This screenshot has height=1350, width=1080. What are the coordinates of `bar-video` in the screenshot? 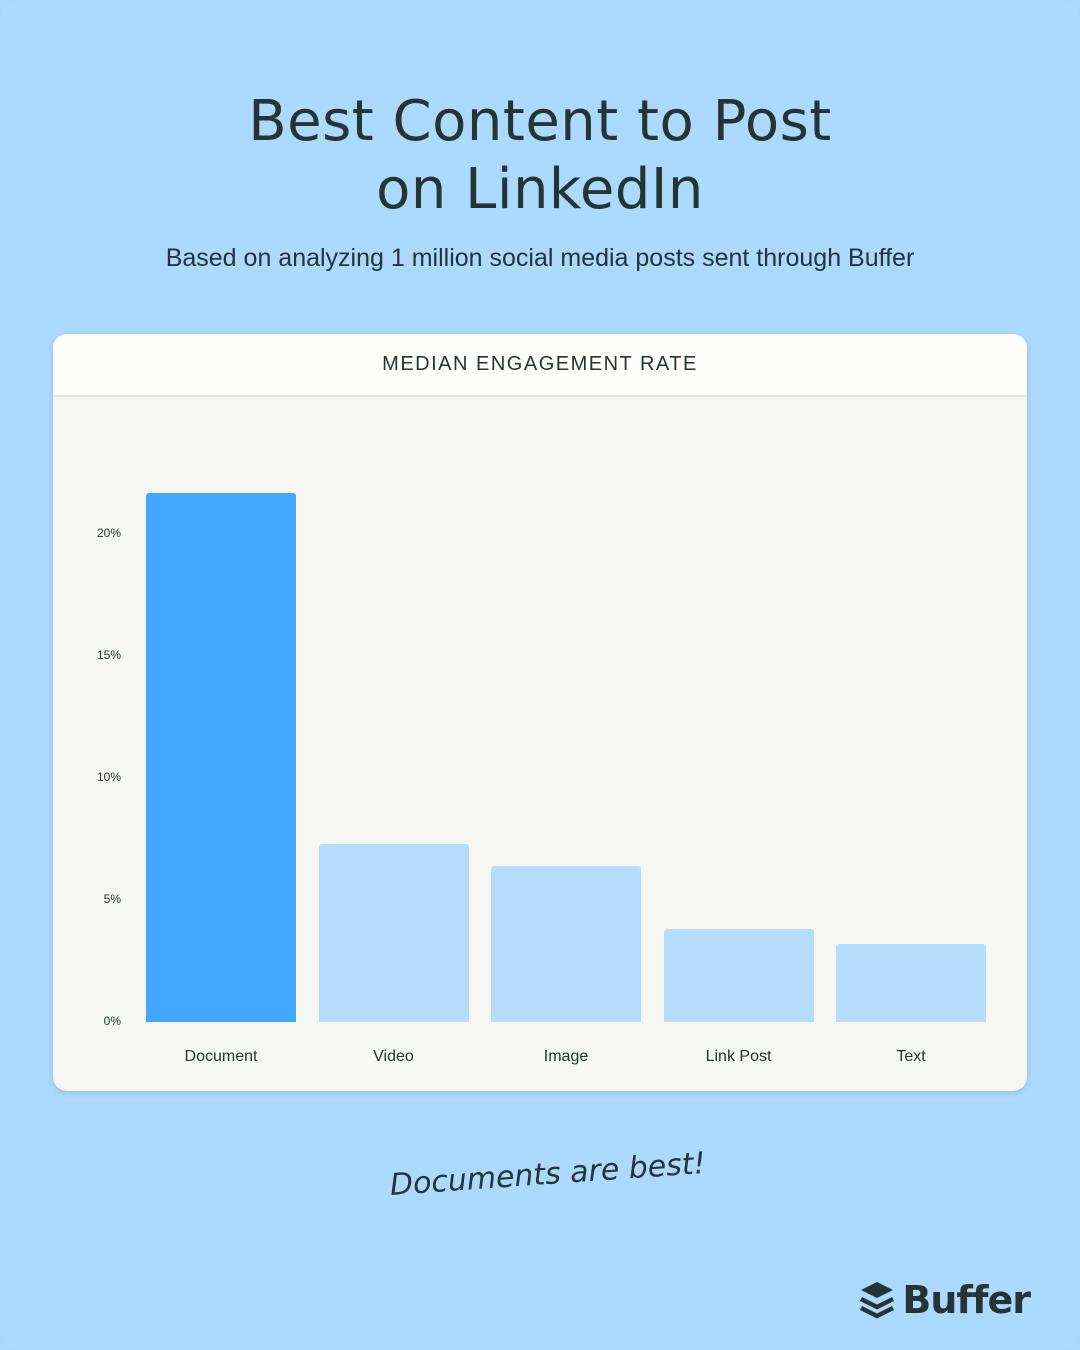 It's located at (393, 932).